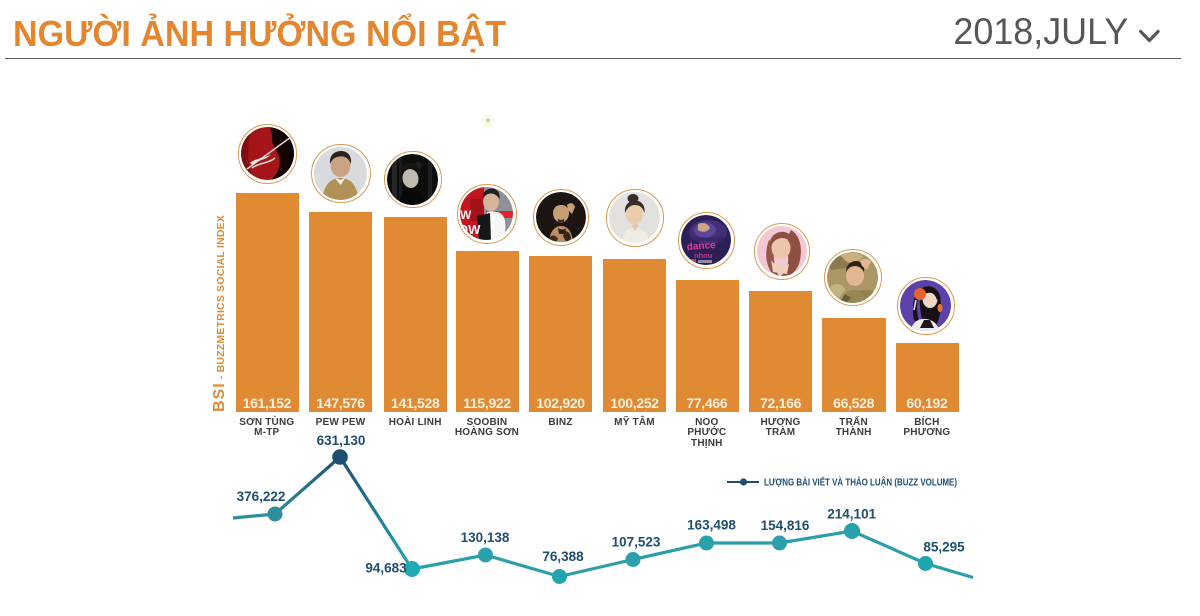 This screenshot has width=1200, height=616. I want to click on svg-text: W, so click(466, 215).